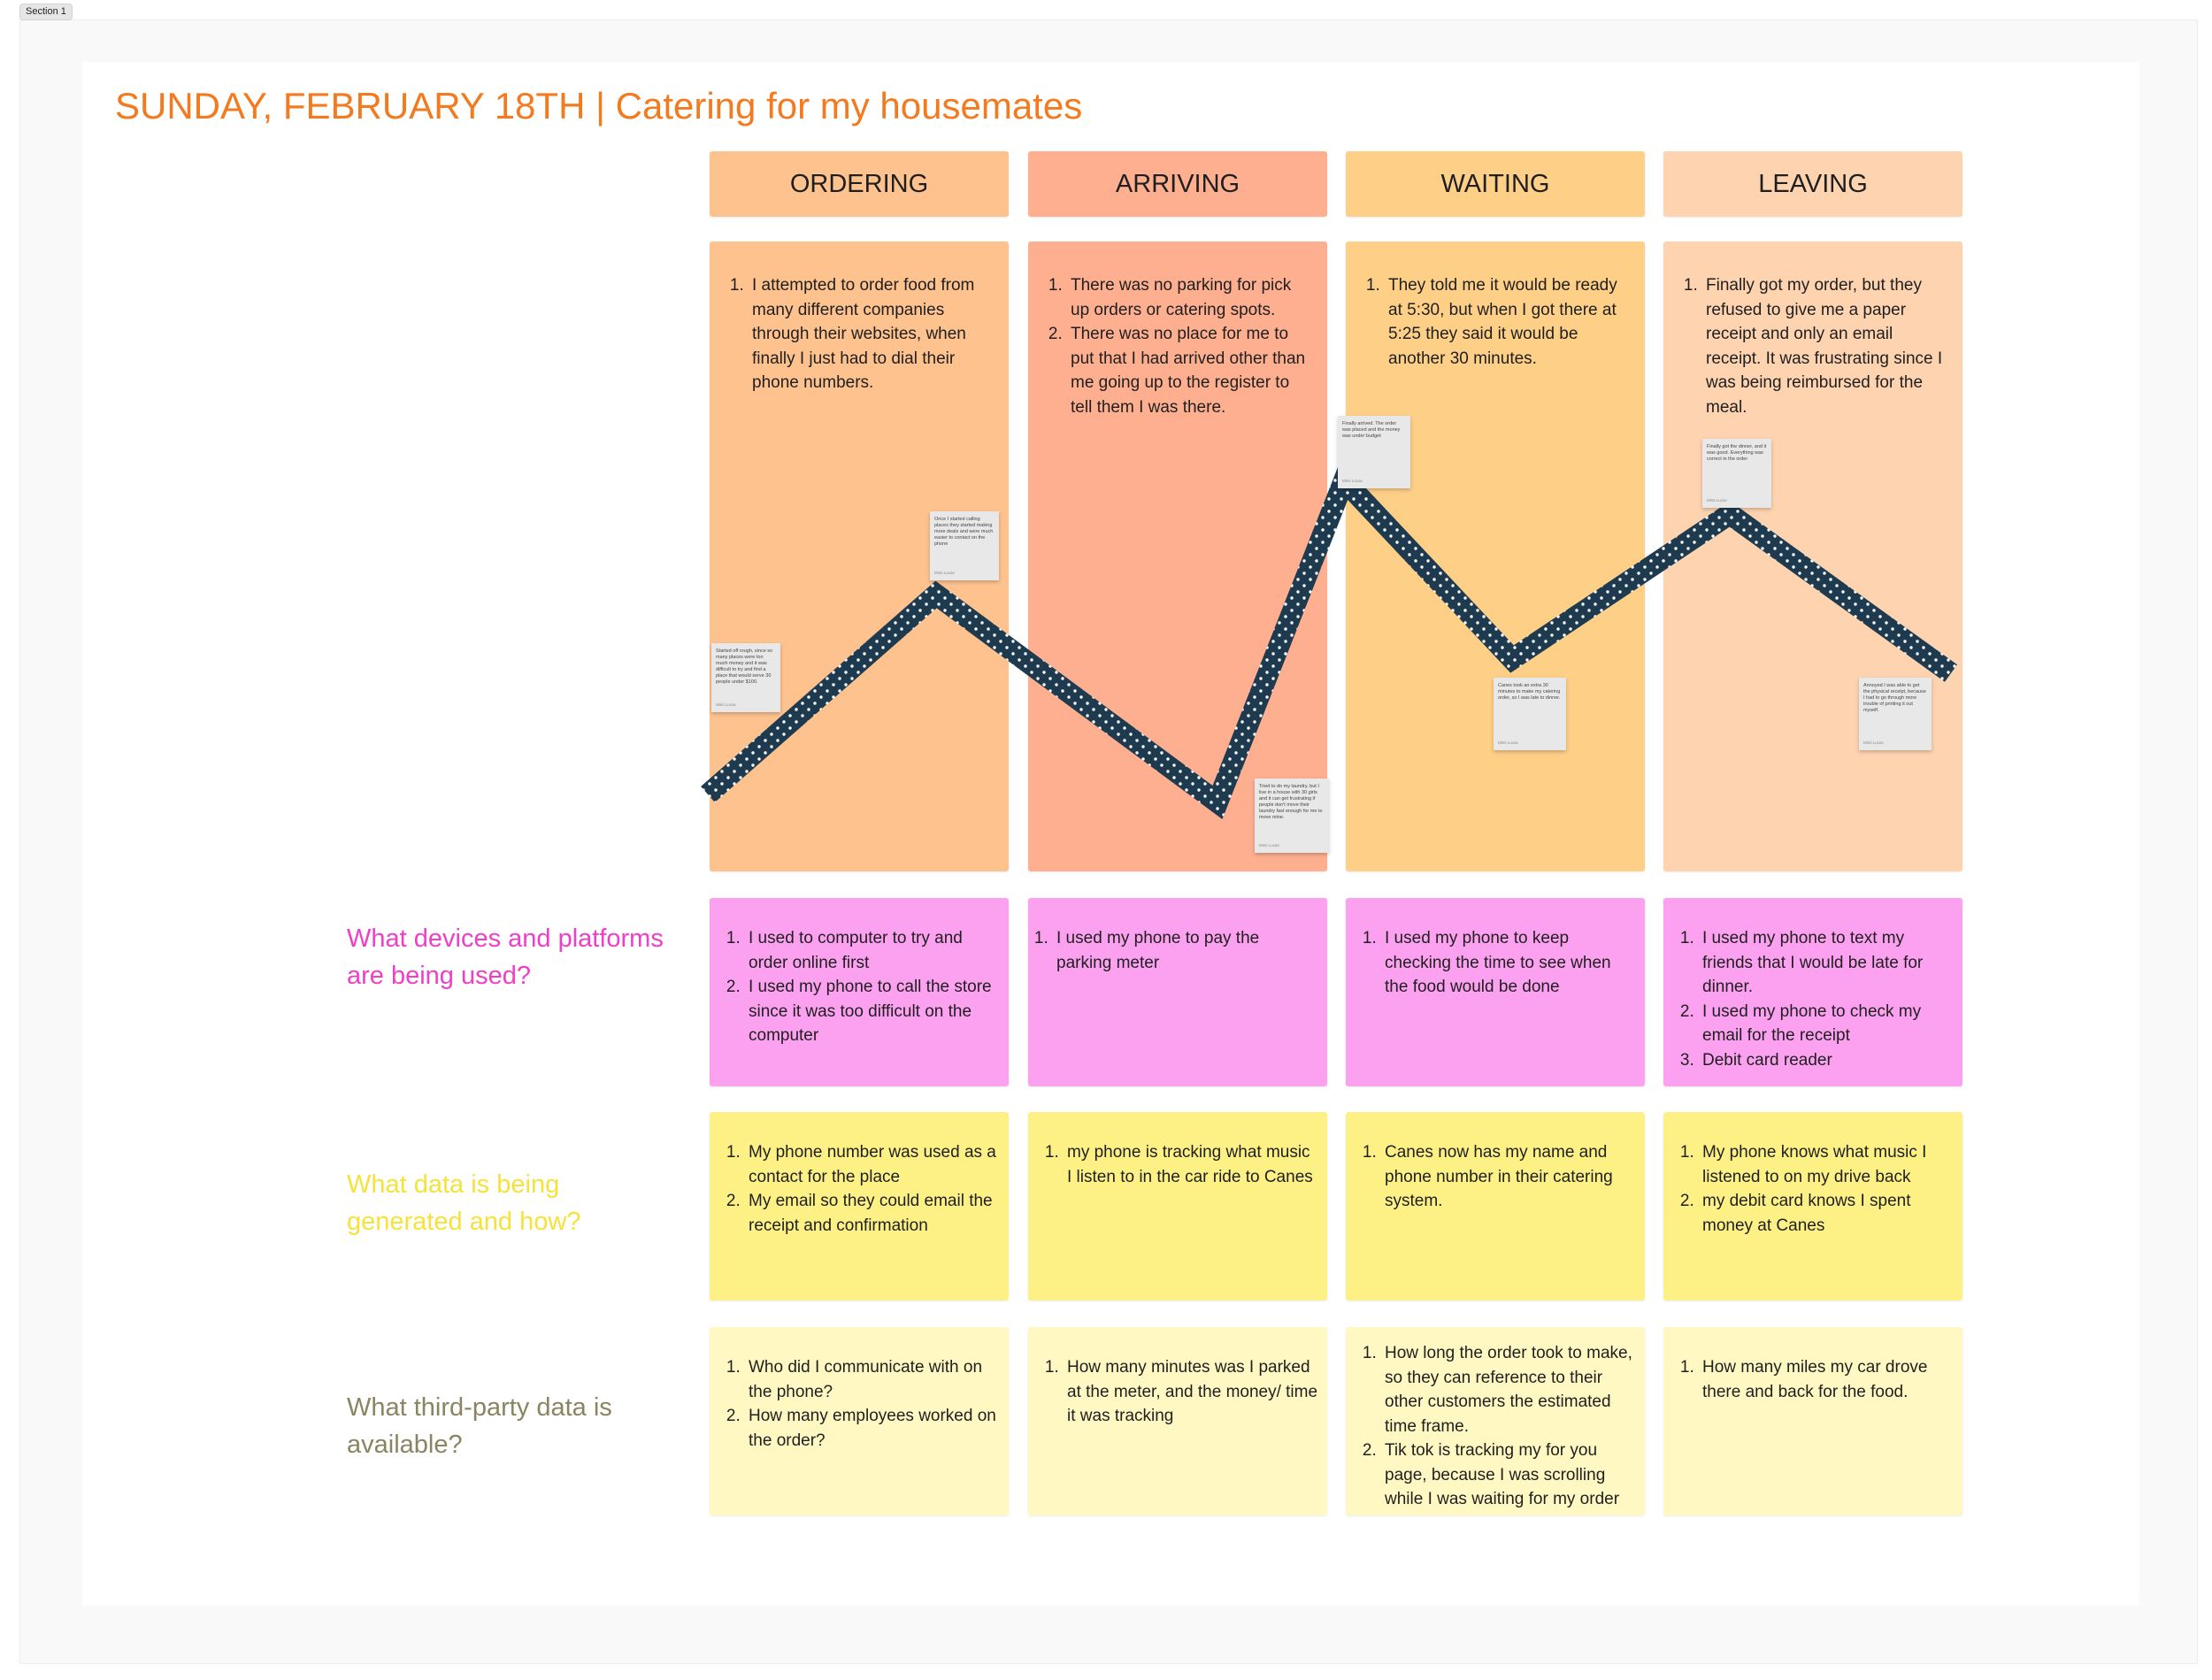 Image resolution: width=2212 pixels, height=1680 pixels. Describe the element at coordinates (860, 184) in the screenshot. I see `stage-header-ordering: ORDERING` at that location.